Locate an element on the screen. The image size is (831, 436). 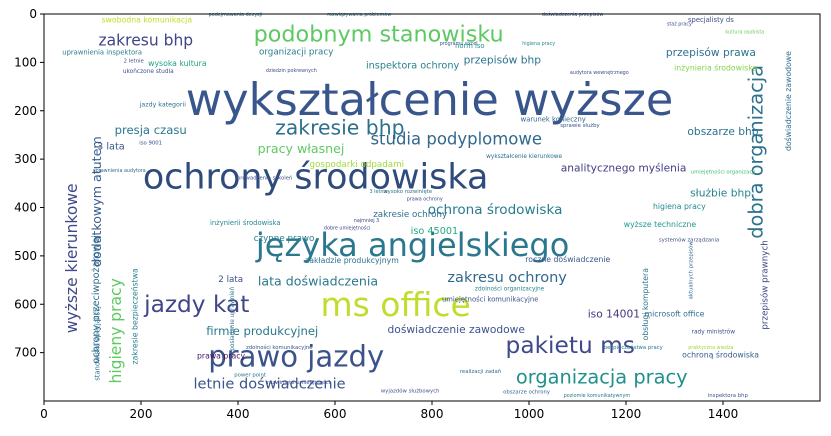
word-87: systemów zarządzania is located at coordinates (689, 239).